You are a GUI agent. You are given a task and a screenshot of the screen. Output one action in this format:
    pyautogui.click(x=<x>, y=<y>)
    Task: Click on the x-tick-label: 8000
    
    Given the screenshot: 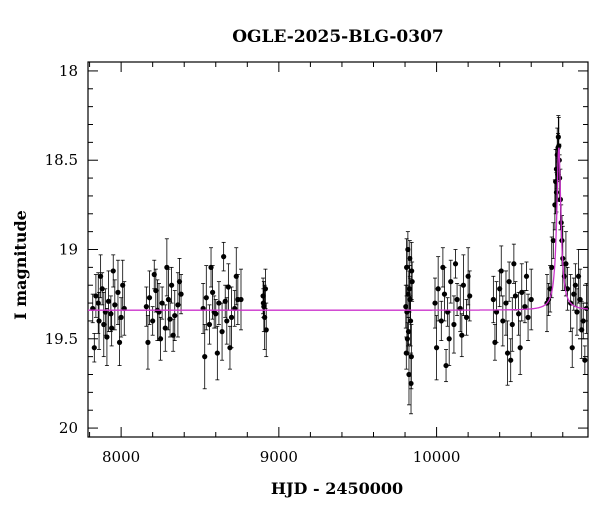 What is the action you would take?
    pyautogui.click(x=121, y=457)
    